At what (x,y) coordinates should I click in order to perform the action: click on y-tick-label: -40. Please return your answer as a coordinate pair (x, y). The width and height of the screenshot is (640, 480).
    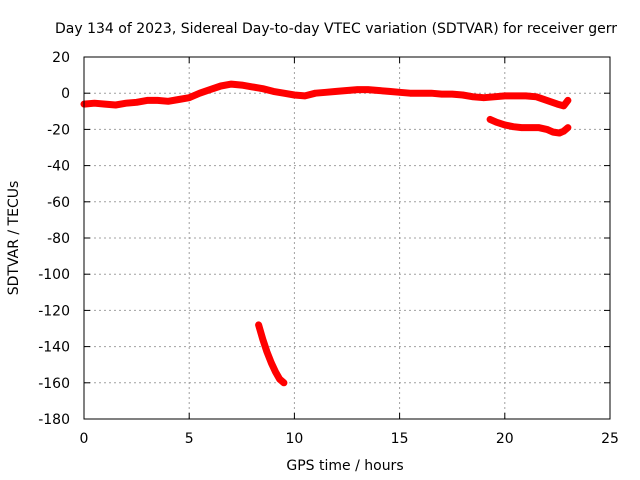
    Looking at the image, I should click on (58, 167).